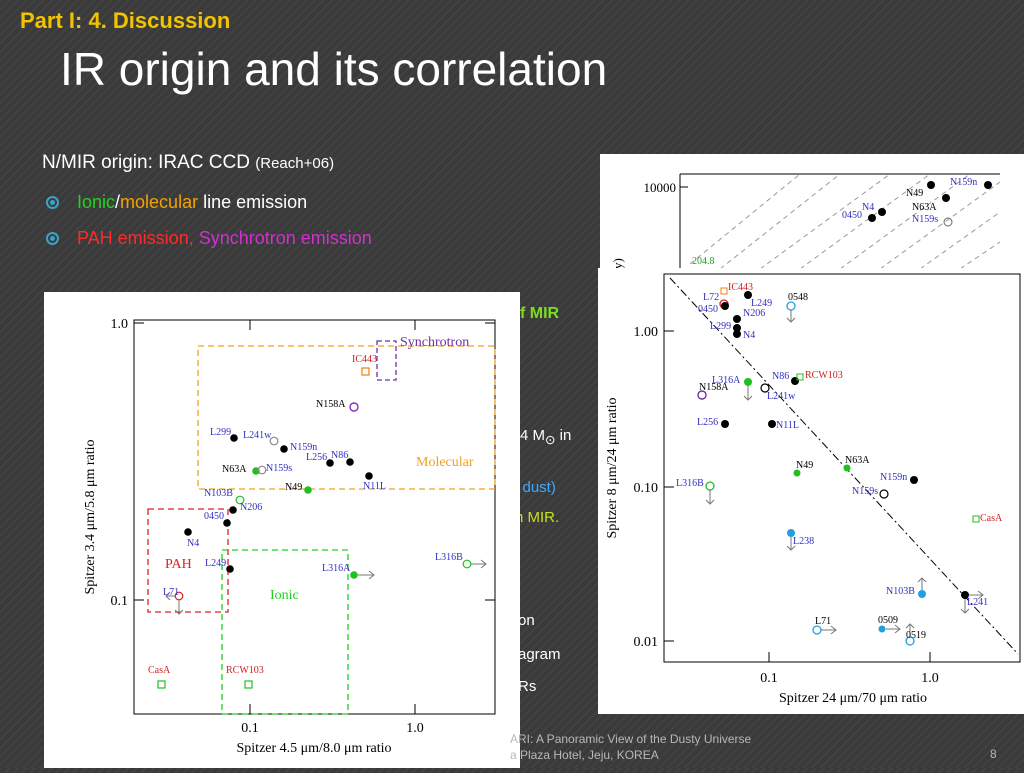 The width and height of the screenshot is (1024, 773). Describe the element at coordinates (646, 332) in the screenshot. I see `y-tick-label: 1.00` at that location.